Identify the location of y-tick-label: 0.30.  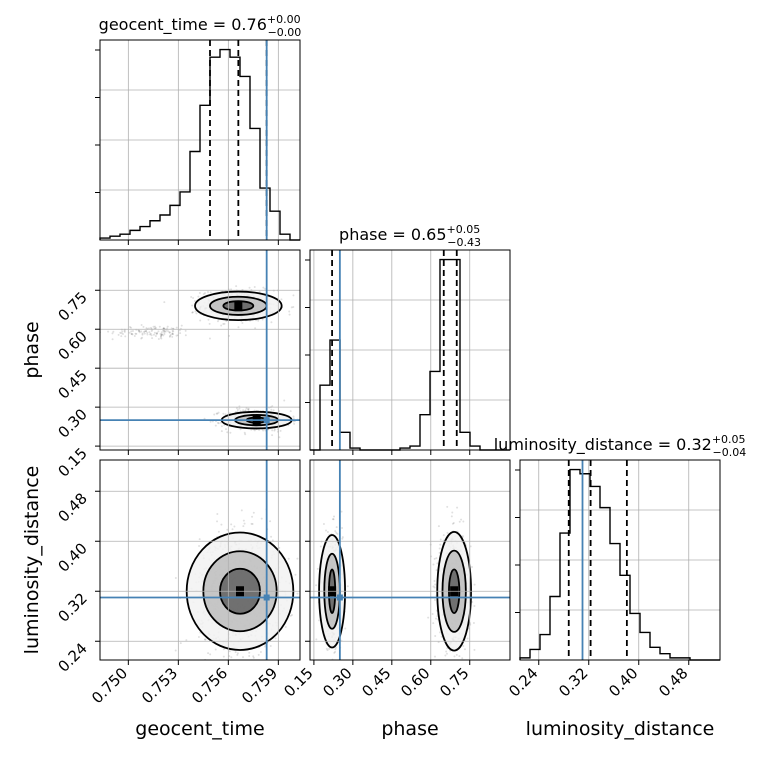
(72, 423).